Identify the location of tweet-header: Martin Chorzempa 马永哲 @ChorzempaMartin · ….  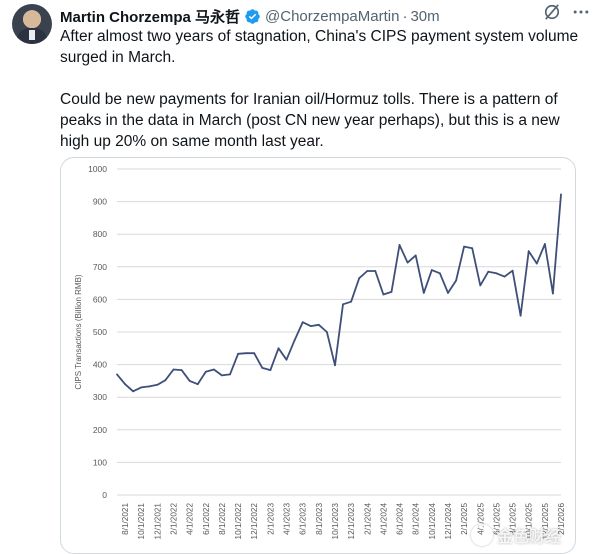
(325, 16).